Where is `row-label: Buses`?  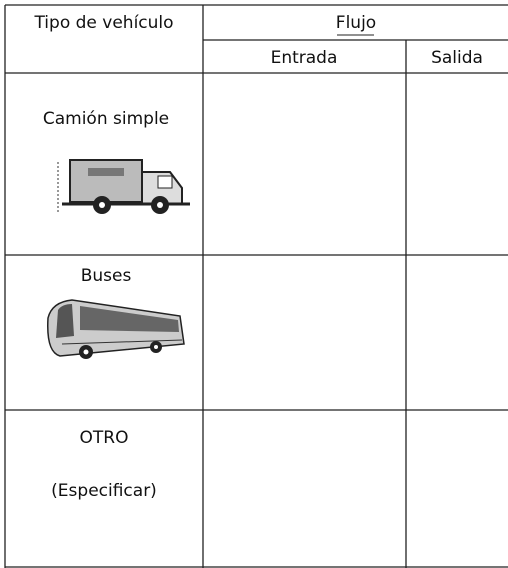 row-label: Buses is located at coordinates (106, 276).